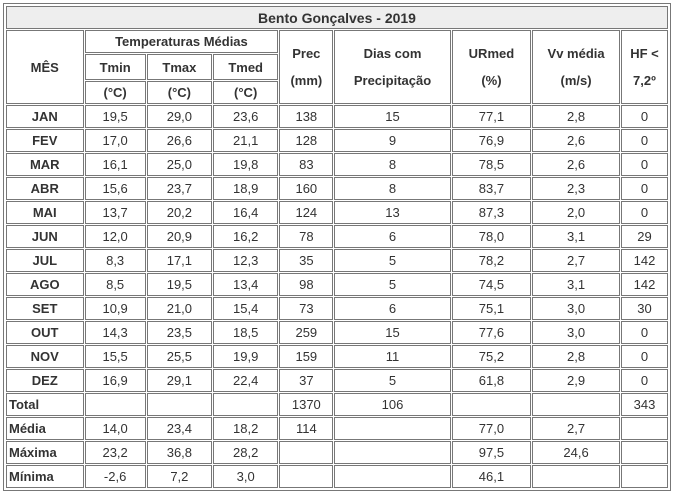 The width and height of the screenshot is (676, 494). What do you see at coordinates (45, 212) in the screenshot?
I see `month-cell-month: MAI` at bounding box center [45, 212].